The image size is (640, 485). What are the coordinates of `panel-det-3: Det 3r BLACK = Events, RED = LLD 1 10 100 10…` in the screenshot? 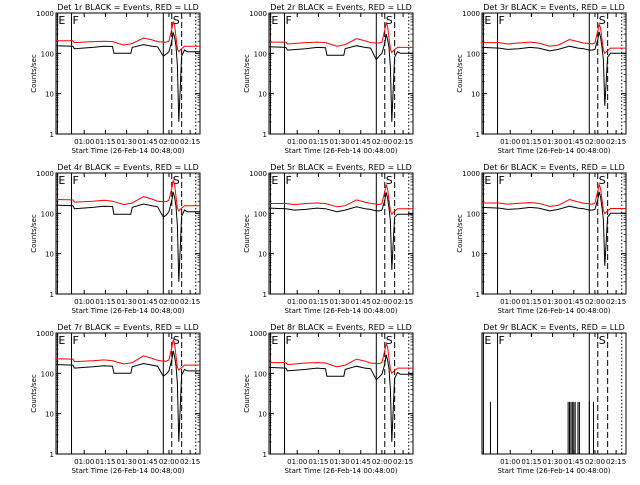 It's located at (541, 79).